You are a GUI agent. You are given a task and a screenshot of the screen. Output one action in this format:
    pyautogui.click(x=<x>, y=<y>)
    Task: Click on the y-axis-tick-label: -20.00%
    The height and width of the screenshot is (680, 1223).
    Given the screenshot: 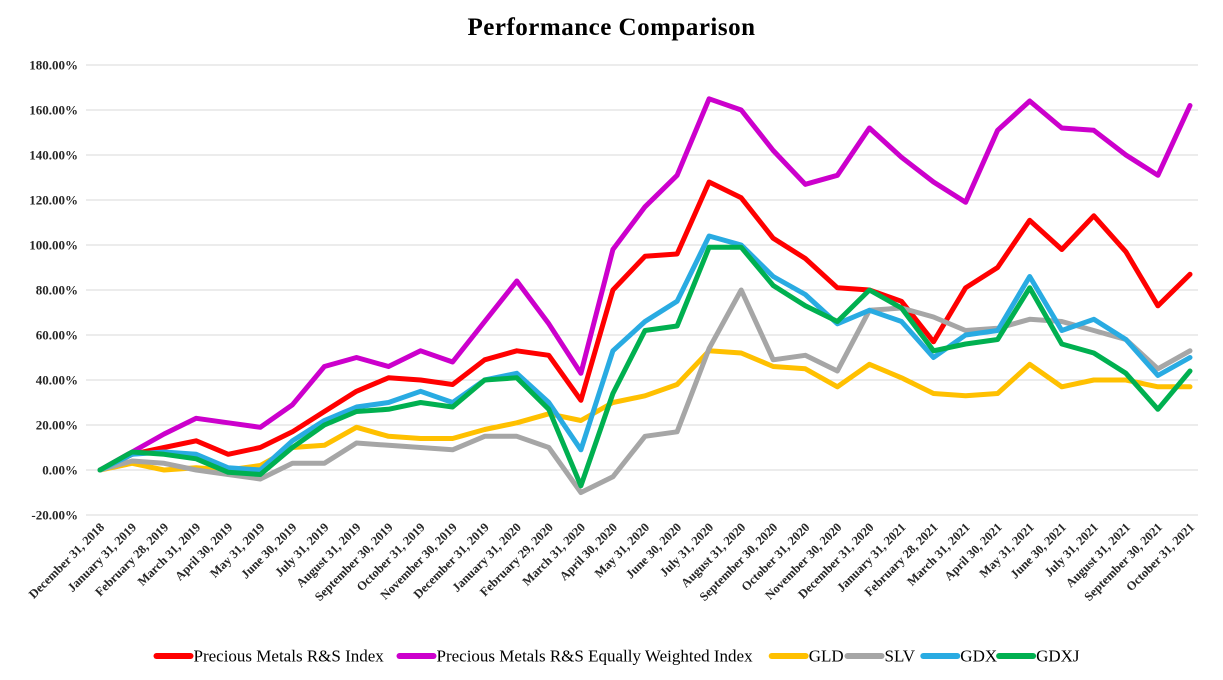 What is the action you would take?
    pyautogui.click(x=54, y=515)
    